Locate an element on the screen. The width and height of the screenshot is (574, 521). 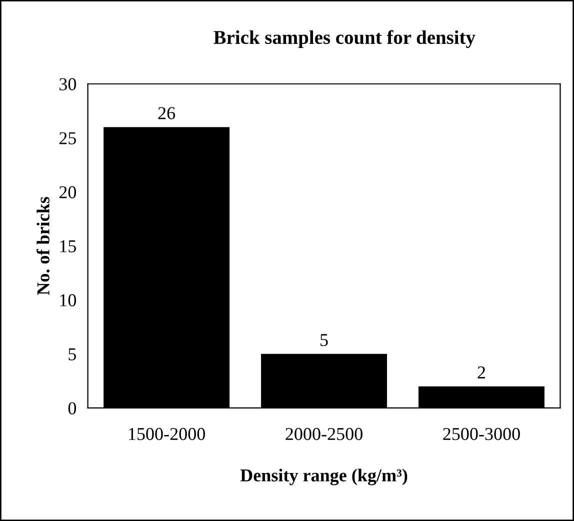
data-label: 5 is located at coordinates (324, 340).